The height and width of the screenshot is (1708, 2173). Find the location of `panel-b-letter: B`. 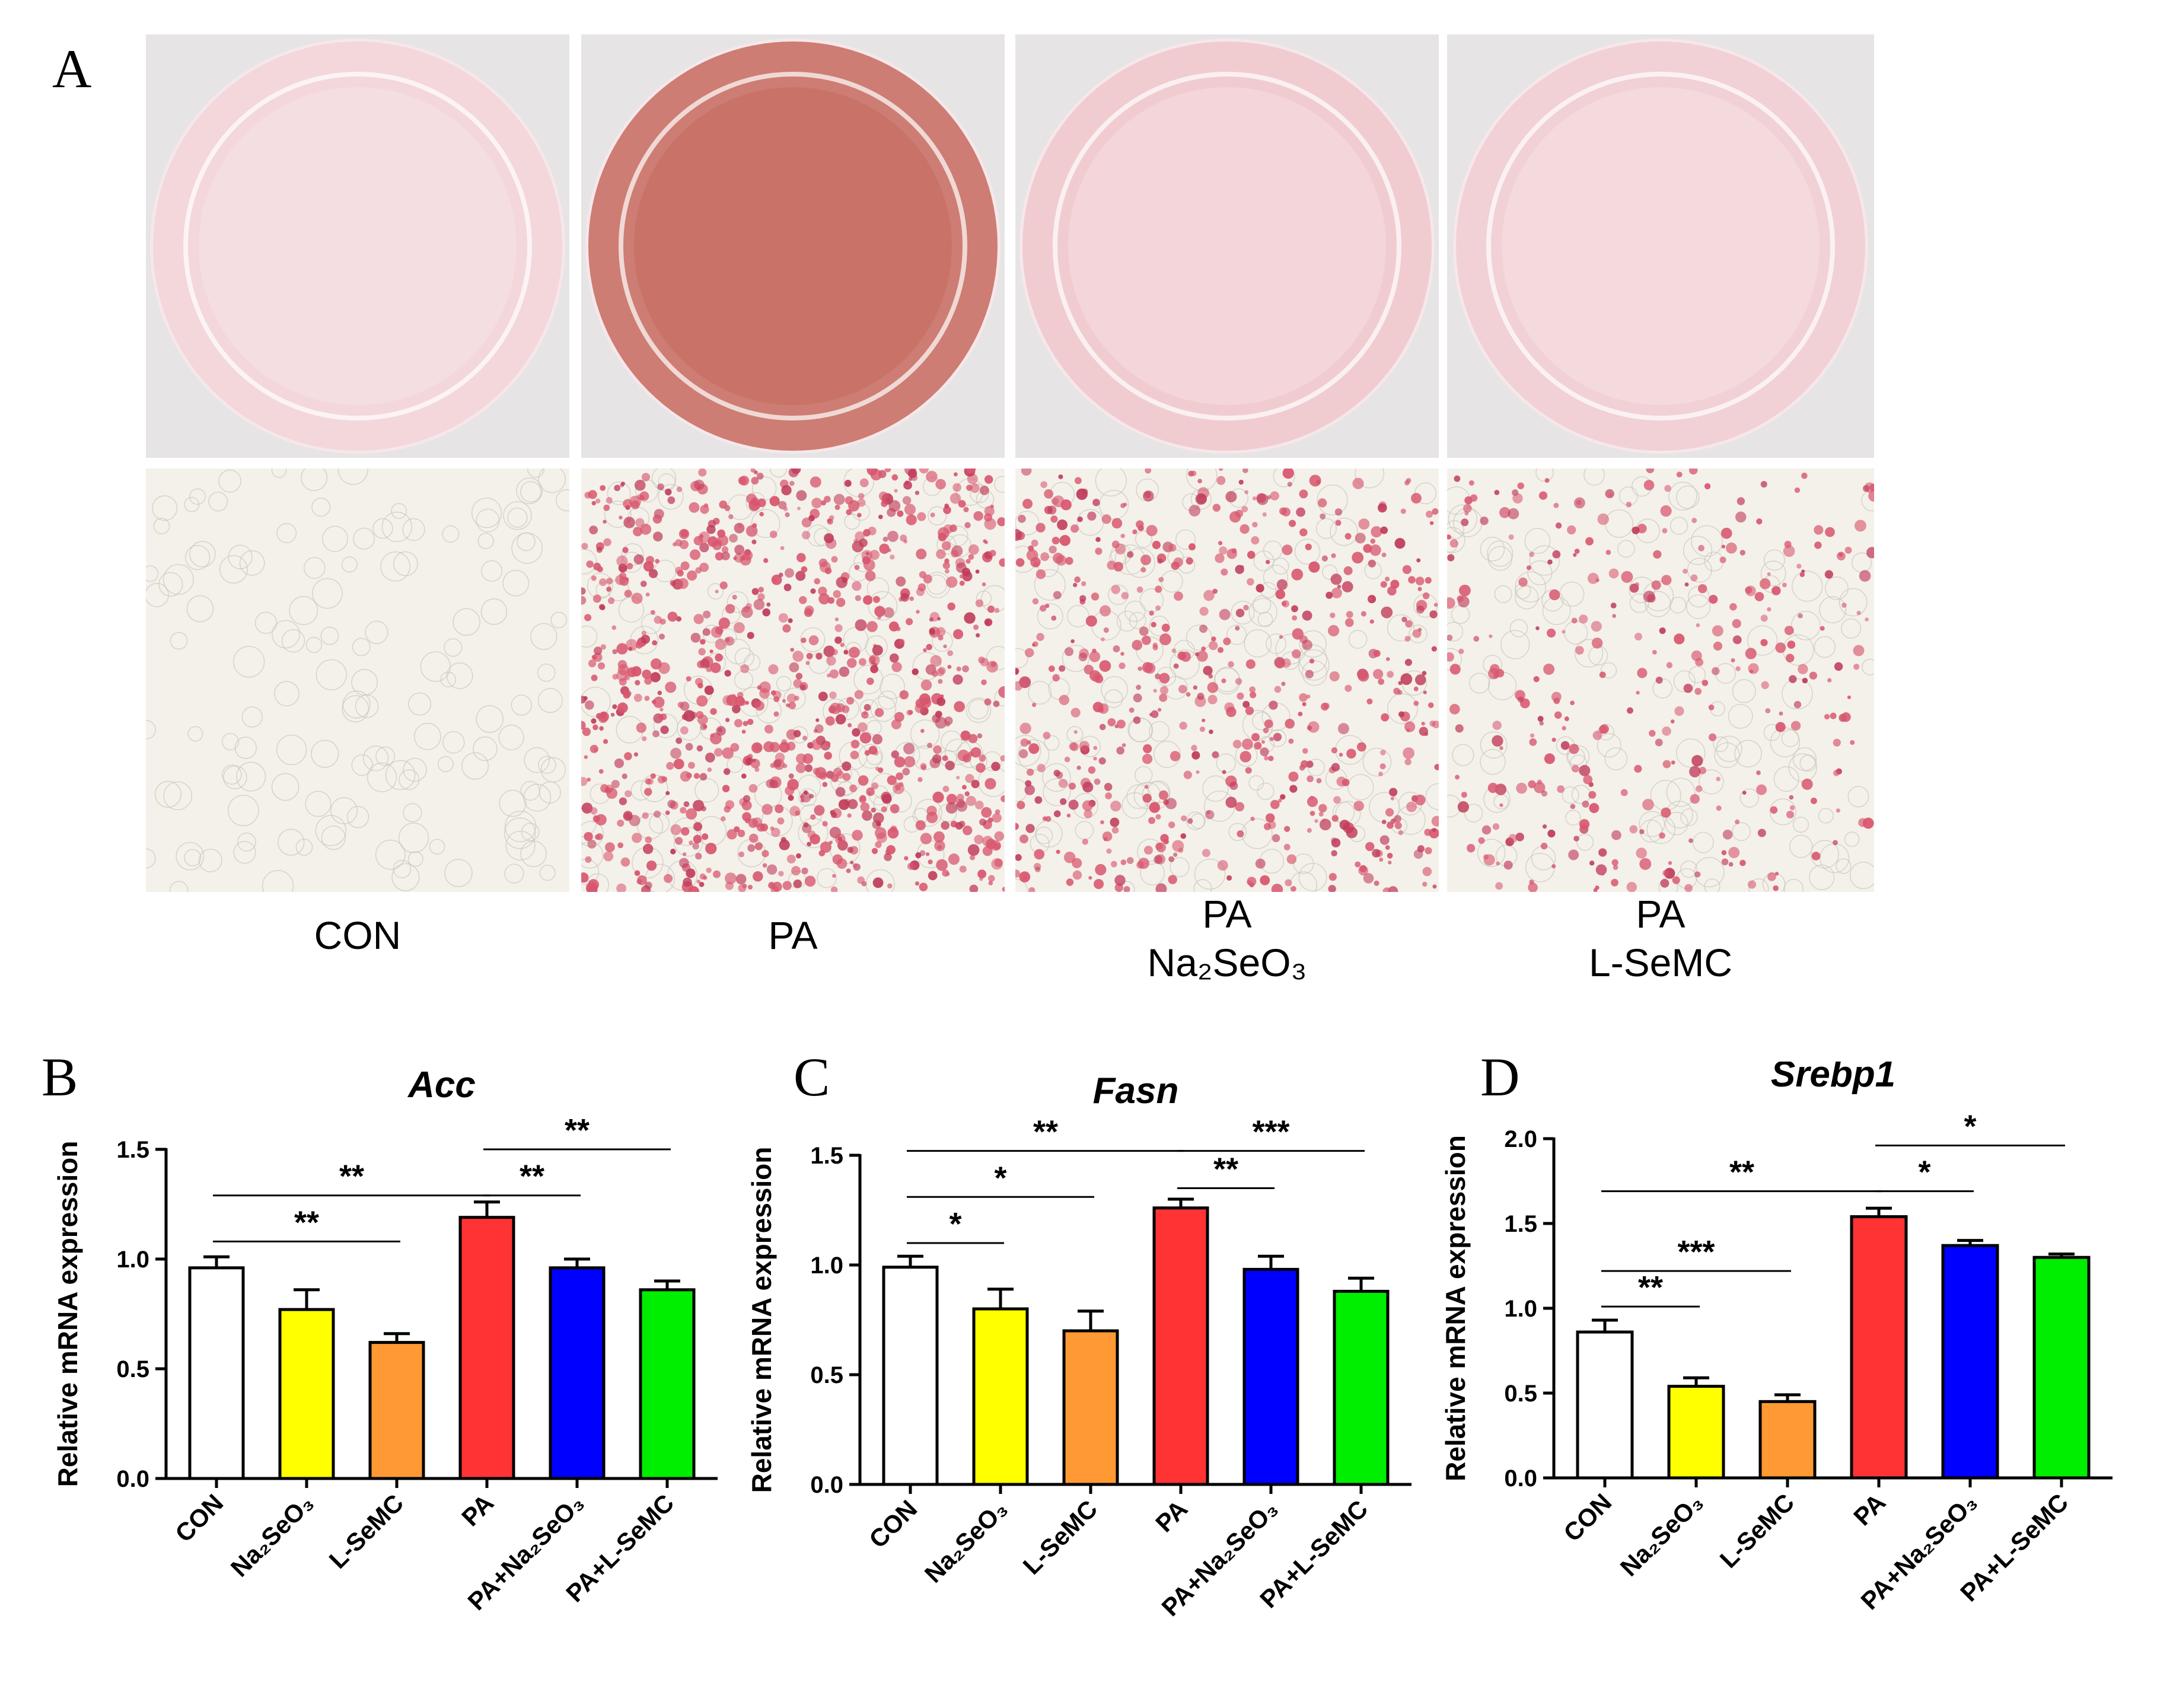

panel-b-letter: B is located at coordinates (60, 1077).